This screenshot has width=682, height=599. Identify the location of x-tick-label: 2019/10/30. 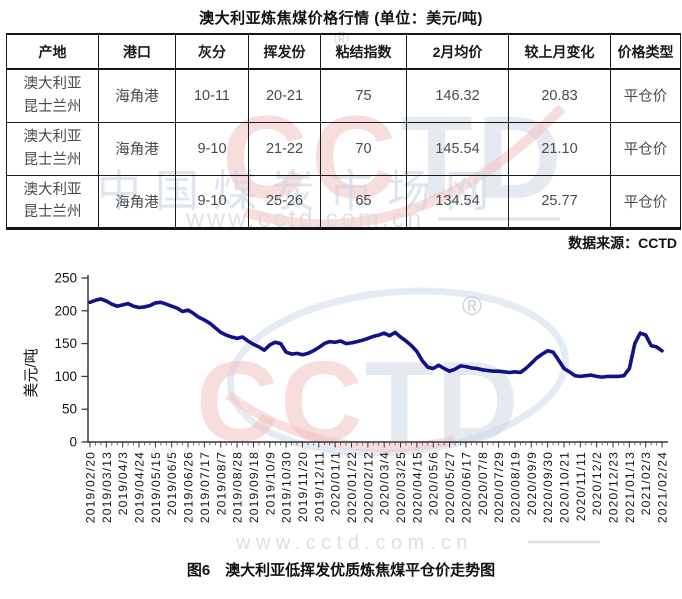
(287, 487).